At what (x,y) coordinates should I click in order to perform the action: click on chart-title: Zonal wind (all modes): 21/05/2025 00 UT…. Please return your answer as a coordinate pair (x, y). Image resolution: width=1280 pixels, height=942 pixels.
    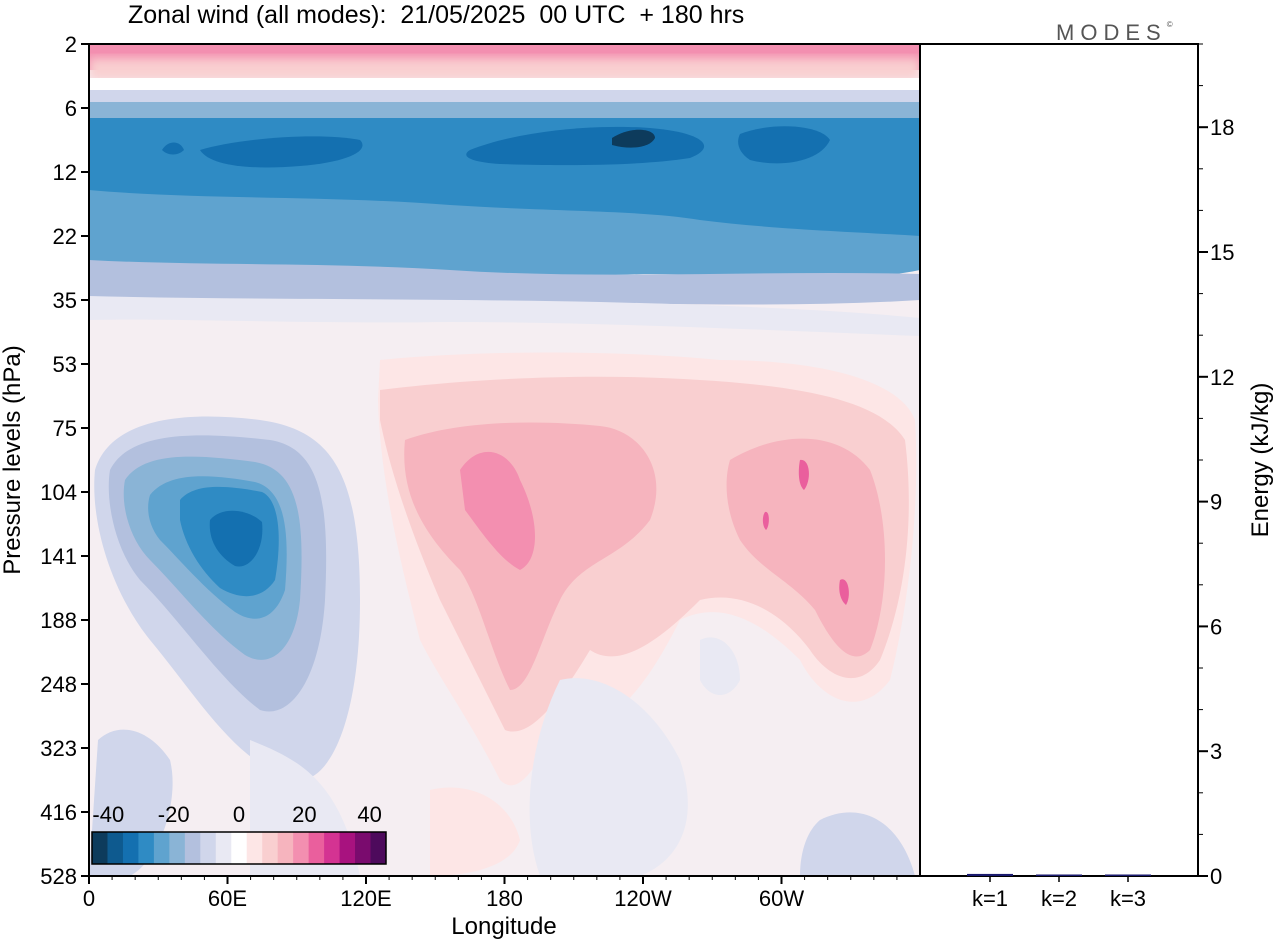
    Looking at the image, I should click on (436, 15).